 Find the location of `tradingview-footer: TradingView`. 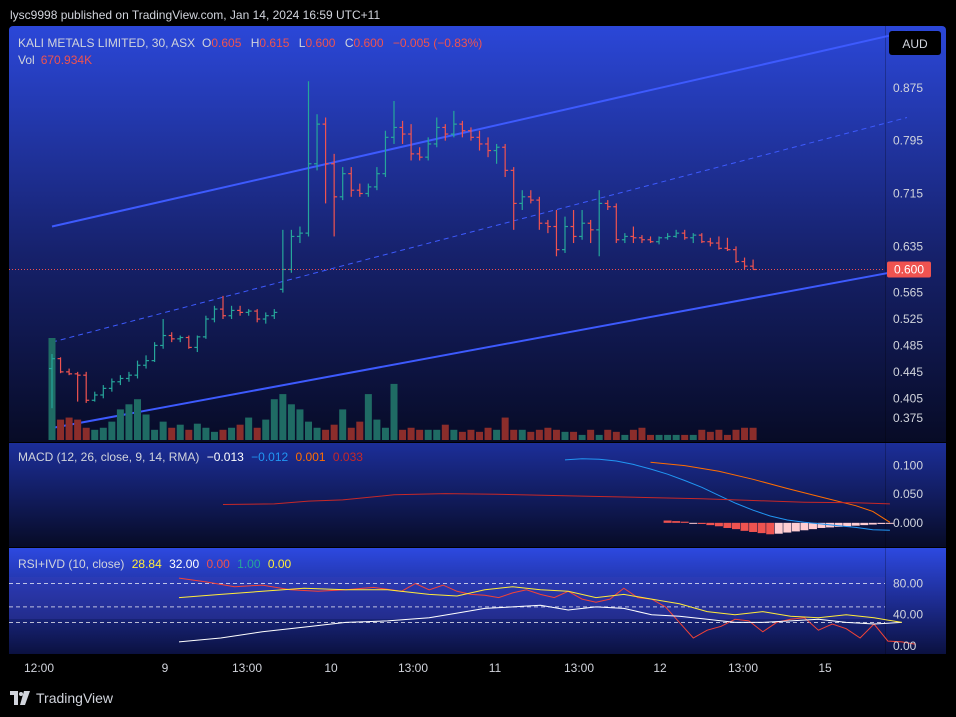

tradingview-footer: TradingView is located at coordinates (61, 698).